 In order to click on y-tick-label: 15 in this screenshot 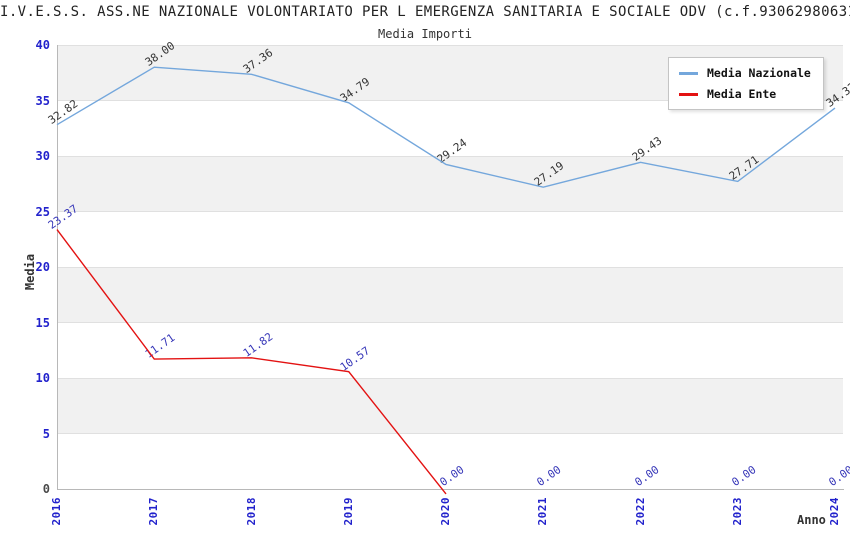, I will do `click(42, 322)`.